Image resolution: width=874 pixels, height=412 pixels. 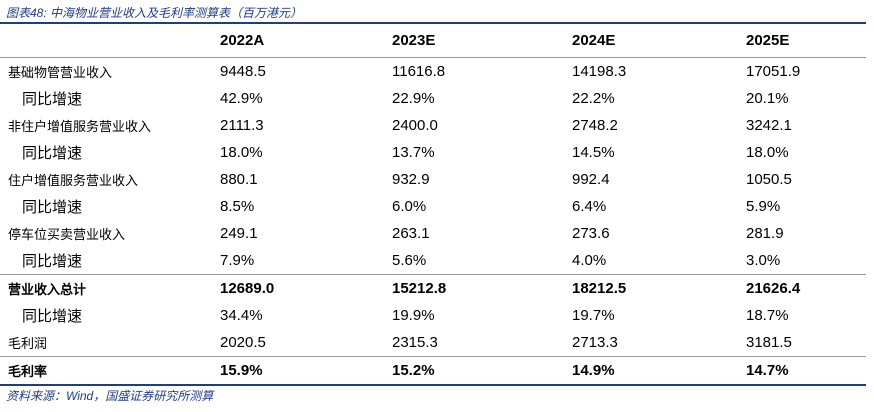 What do you see at coordinates (659, 40) in the screenshot?
I see `column-header: 2024E` at bounding box center [659, 40].